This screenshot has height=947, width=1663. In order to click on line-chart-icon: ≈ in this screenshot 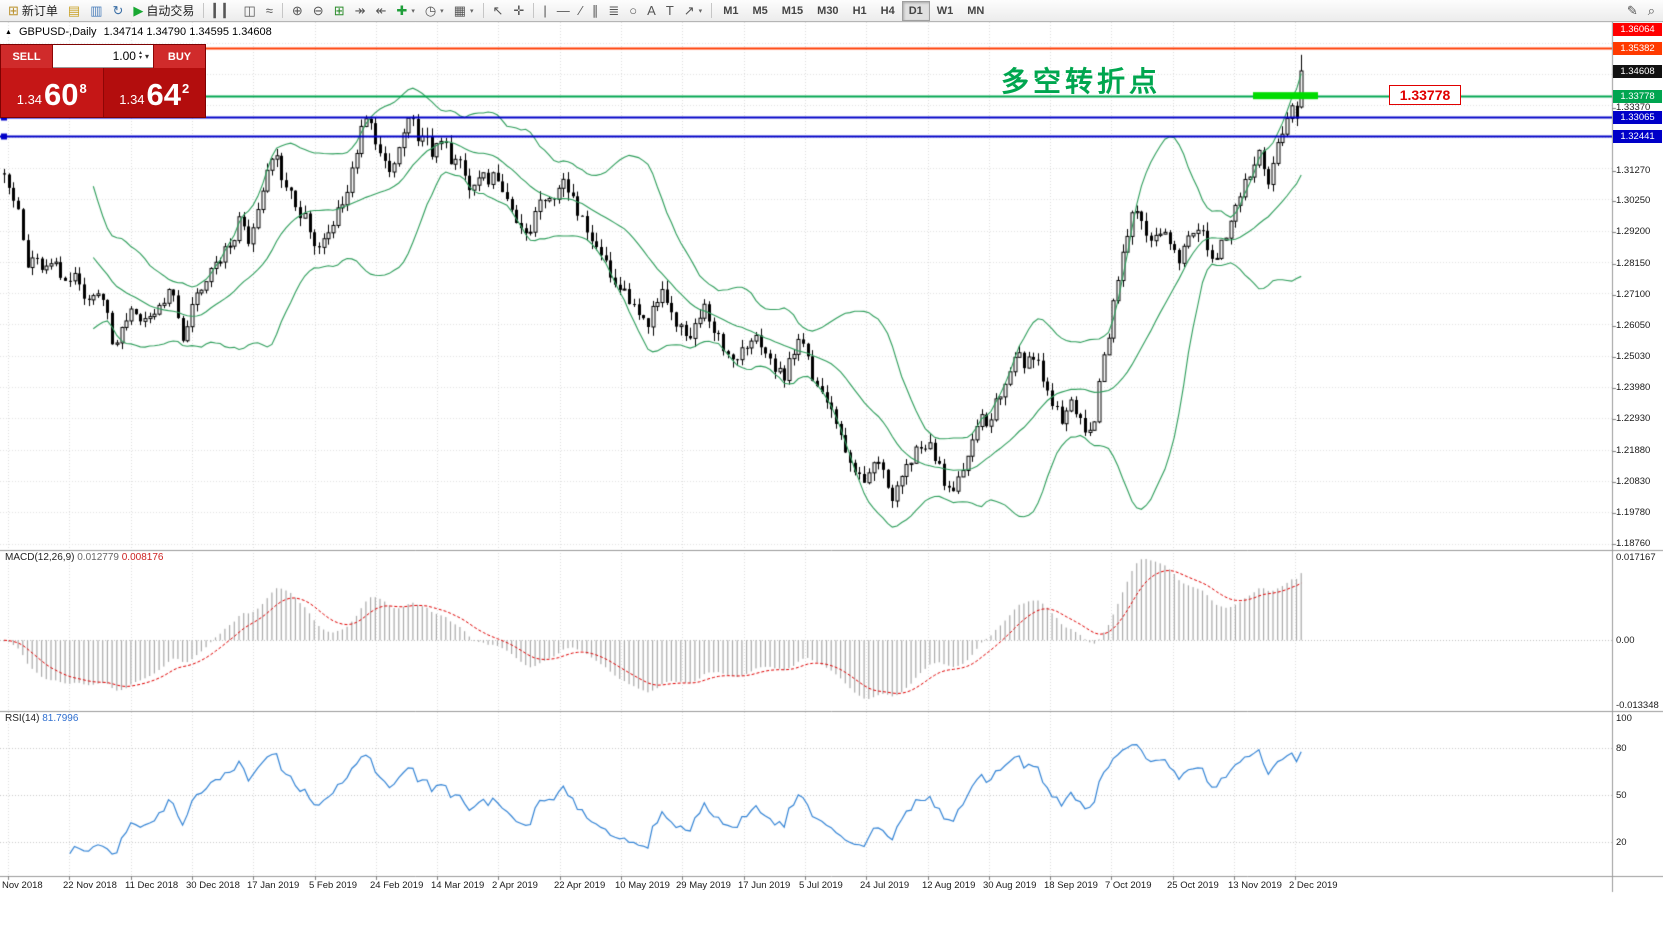, I will do `click(269, 10)`.